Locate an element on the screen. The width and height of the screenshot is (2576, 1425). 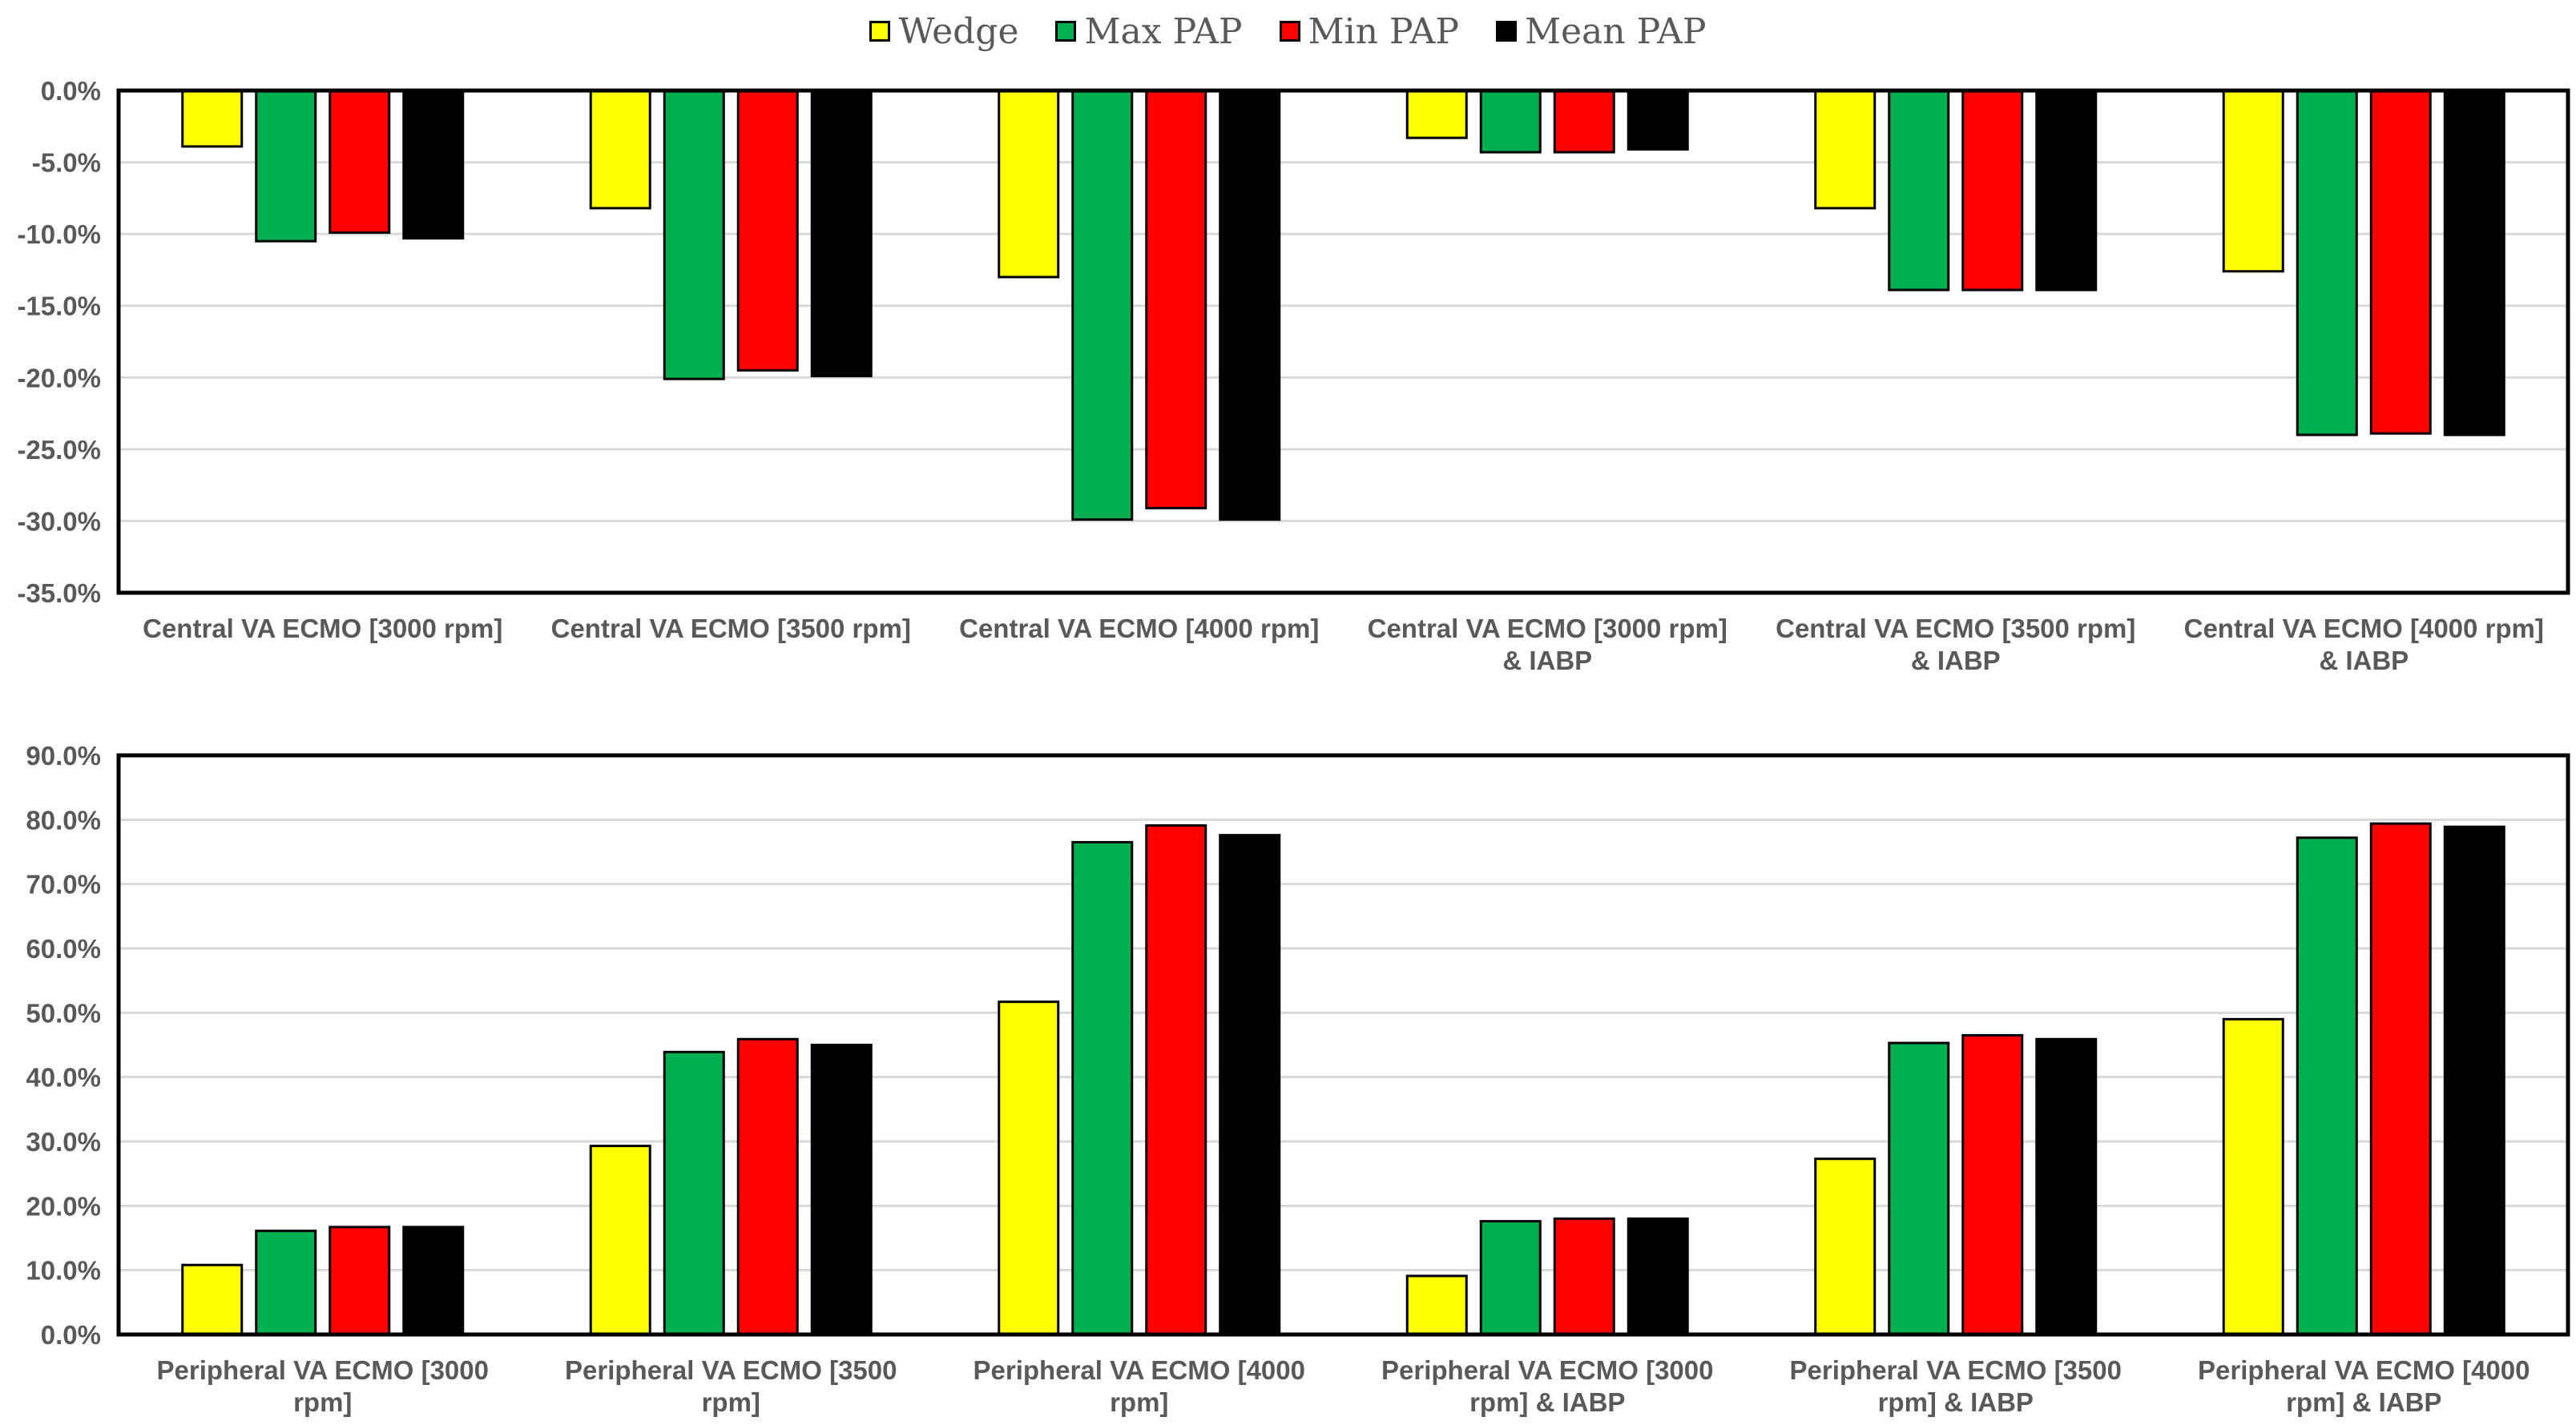
x-category-label: Central VA ECMO [3500 rpm] is located at coordinates (731, 628).